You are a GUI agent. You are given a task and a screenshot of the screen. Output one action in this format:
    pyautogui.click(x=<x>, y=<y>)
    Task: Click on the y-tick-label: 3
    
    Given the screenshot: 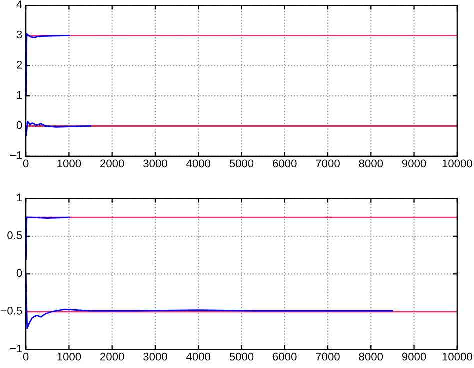 What is the action you would take?
    pyautogui.click(x=19, y=34)
    